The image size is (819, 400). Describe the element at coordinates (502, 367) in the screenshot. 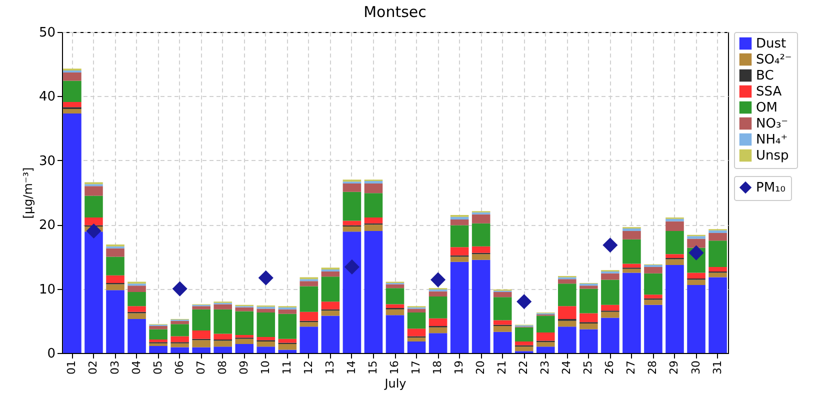

I see `x-tick-label: 21` at that location.